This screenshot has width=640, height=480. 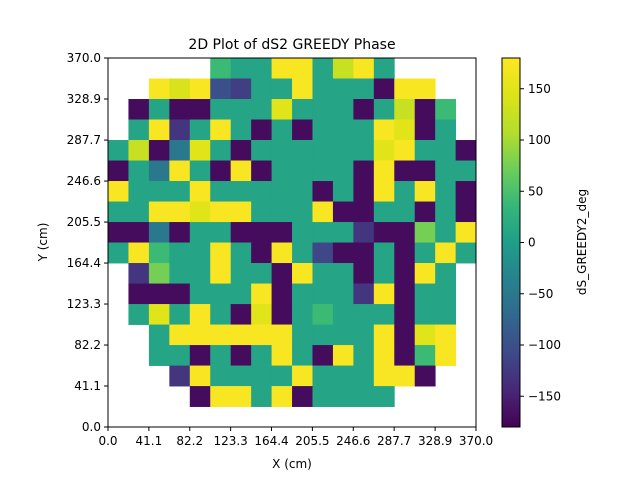 I want to click on x-tick-label: 205.5, so click(x=312, y=441).